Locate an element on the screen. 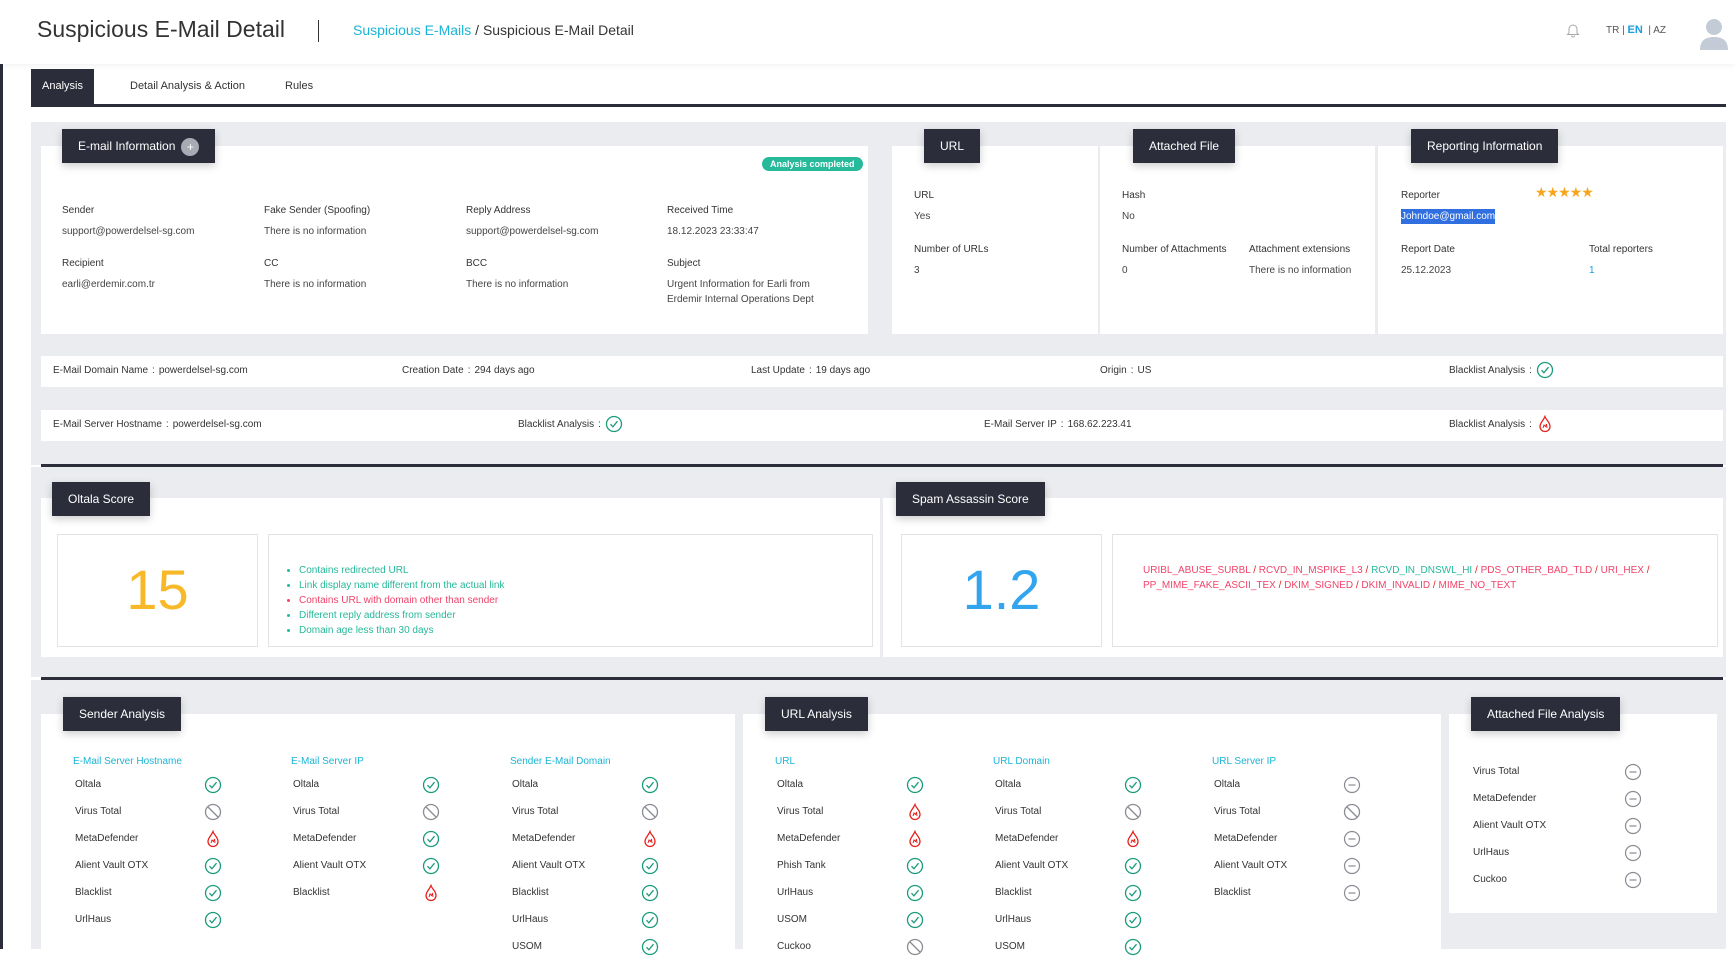 Image resolution: width=1735 pixels, height=959 pixels. attachment-ext-value: There is no information is located at coordinates (1300, 270).